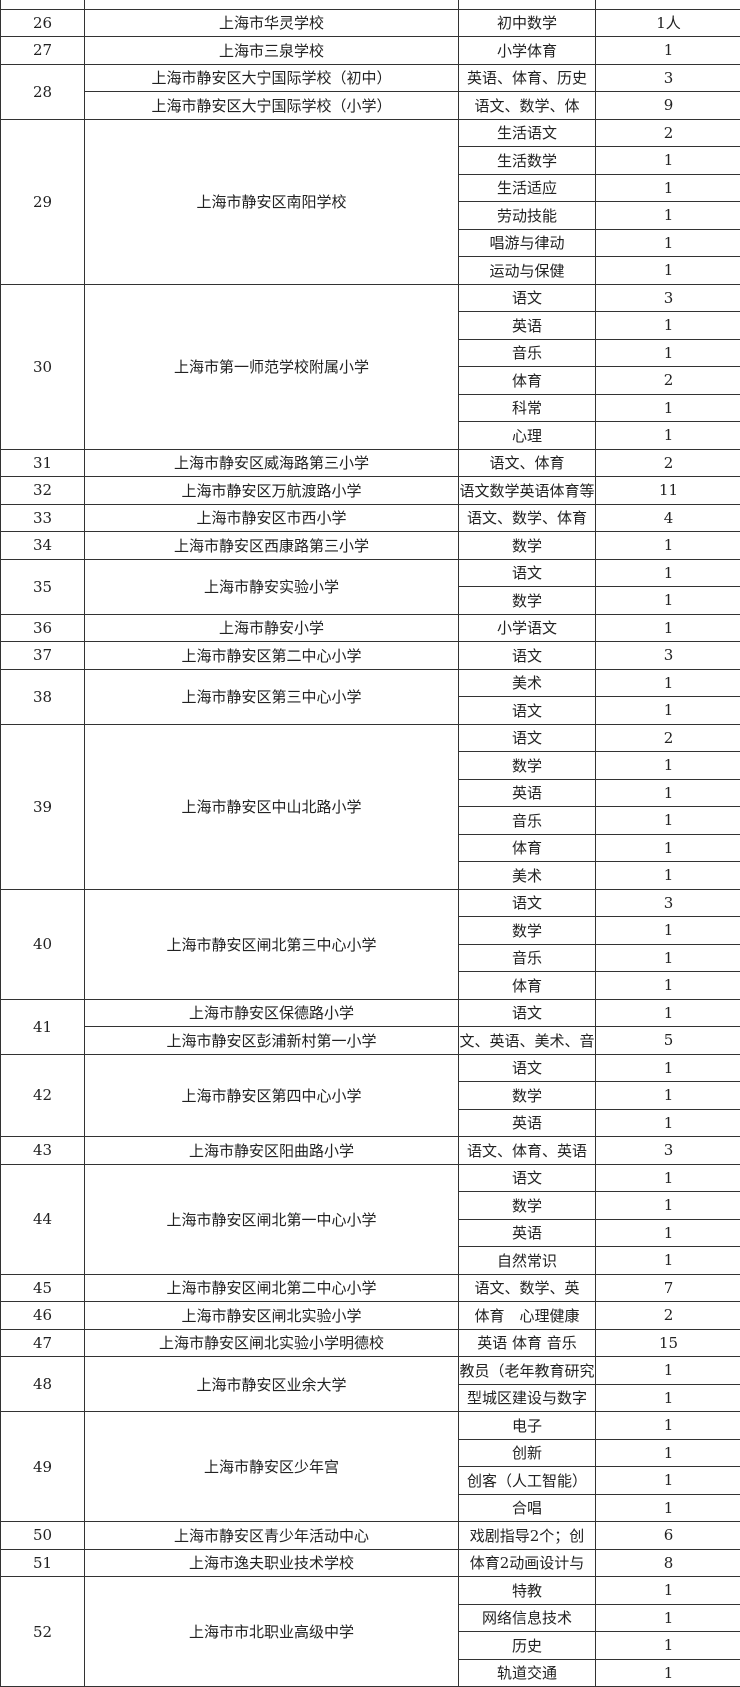  Describe the element at coordinates (271, 77) in the screenshot. I see `school-name: 上海市静安区大宁国际学校（初中）` at that location.